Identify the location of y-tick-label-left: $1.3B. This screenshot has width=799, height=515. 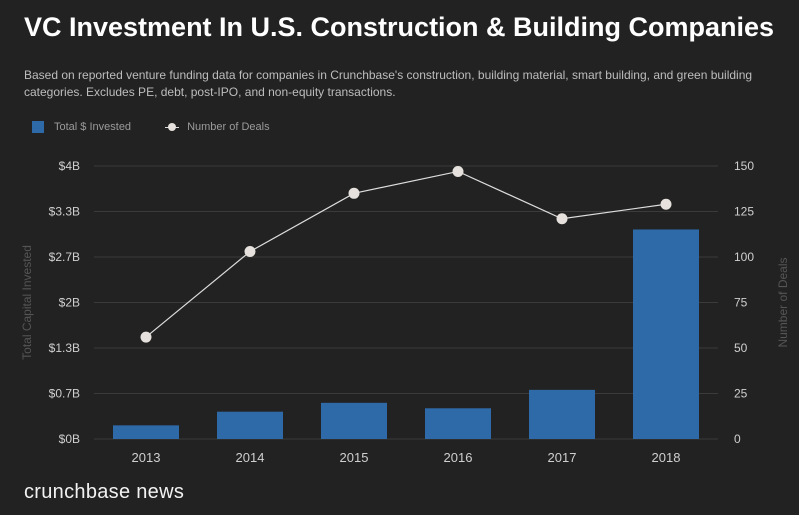
(64, 348).